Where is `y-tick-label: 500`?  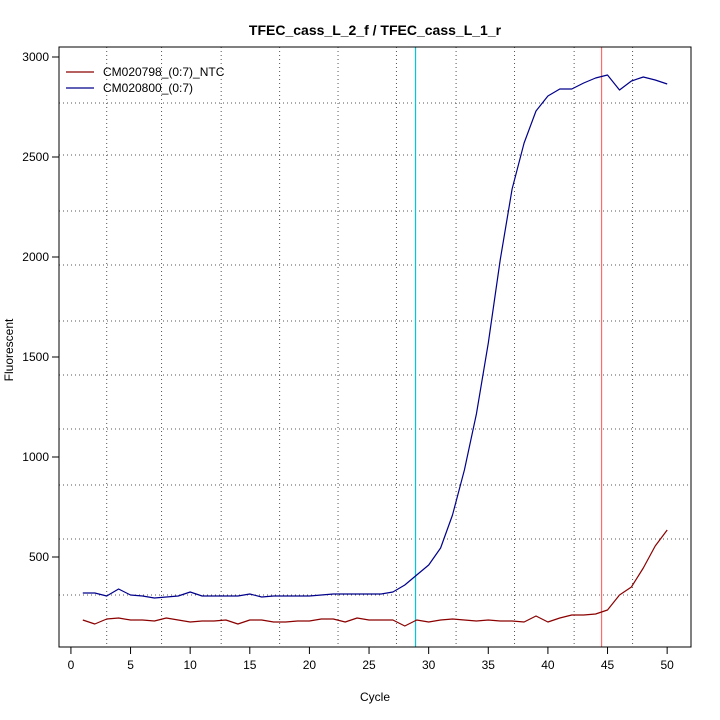 y-tick-label: 500 is located at coordinates (39, 557).